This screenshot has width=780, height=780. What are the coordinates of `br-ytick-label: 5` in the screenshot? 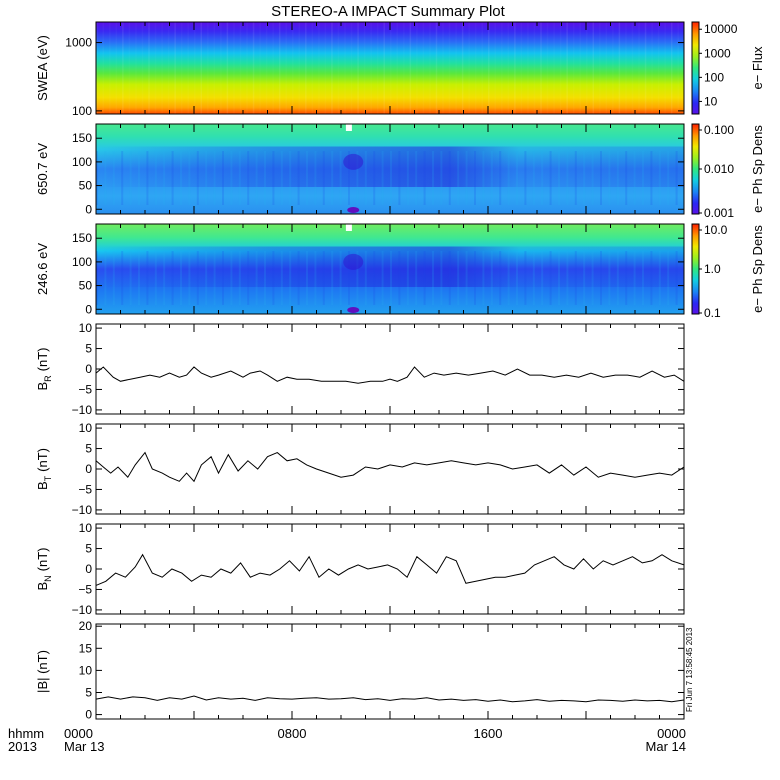 It's located at (88, 349).